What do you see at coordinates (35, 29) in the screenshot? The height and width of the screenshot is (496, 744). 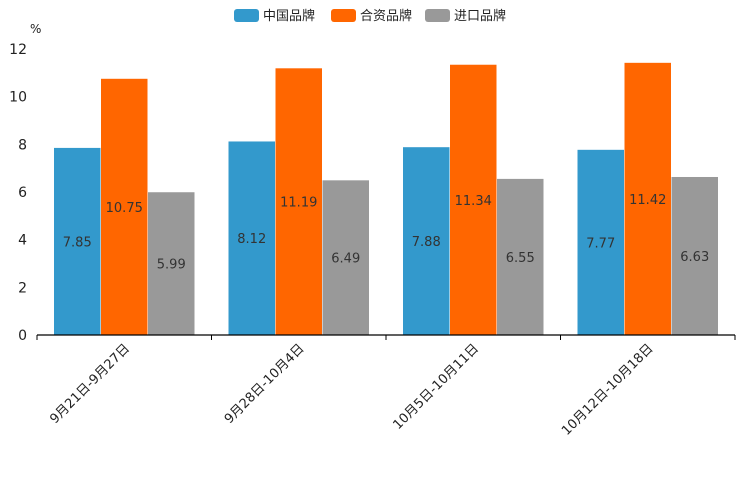 I see `y-axis-unit-label: %` at bounding box center [35, 29].